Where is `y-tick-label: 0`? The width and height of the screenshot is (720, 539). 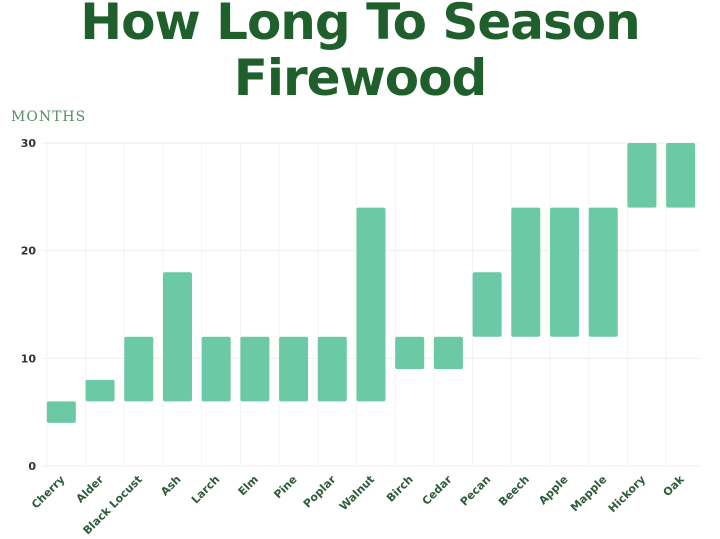 y-tick-label: 0 is located at coordinates (32, 466).